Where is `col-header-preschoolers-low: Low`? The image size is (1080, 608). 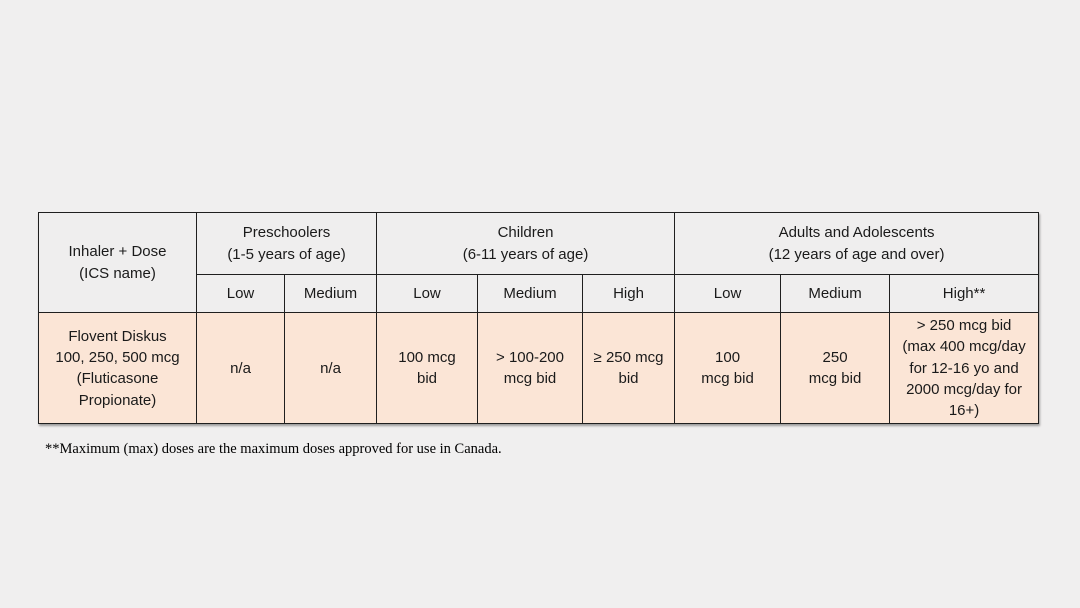 col-header-preschoolers-low: Low is located at coordinates (240, 293).